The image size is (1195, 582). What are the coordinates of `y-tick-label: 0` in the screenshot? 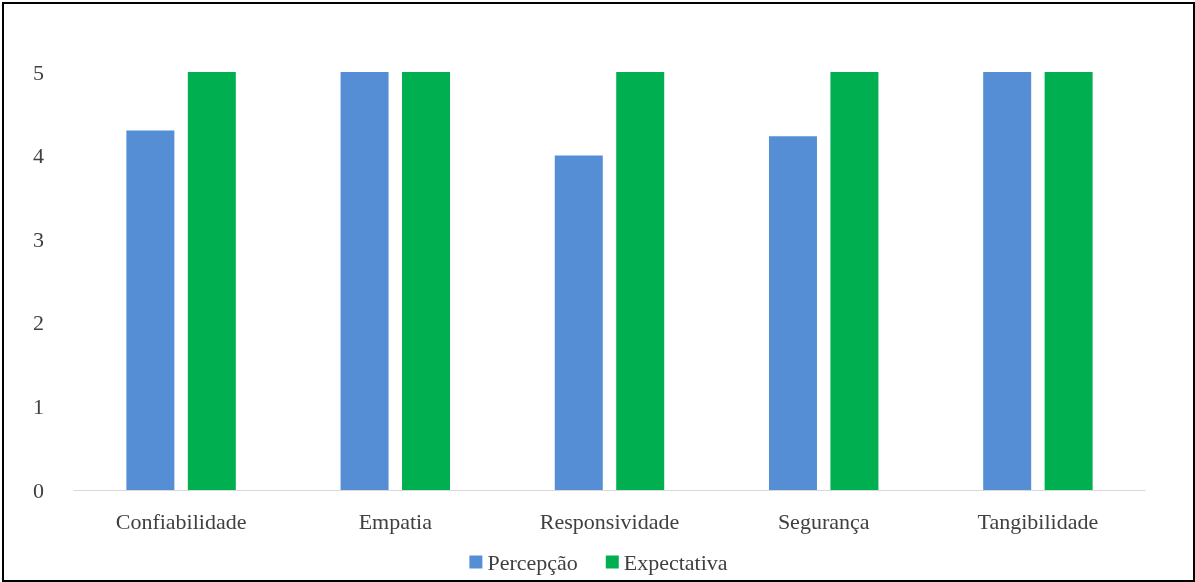 It's located at (38, 490).